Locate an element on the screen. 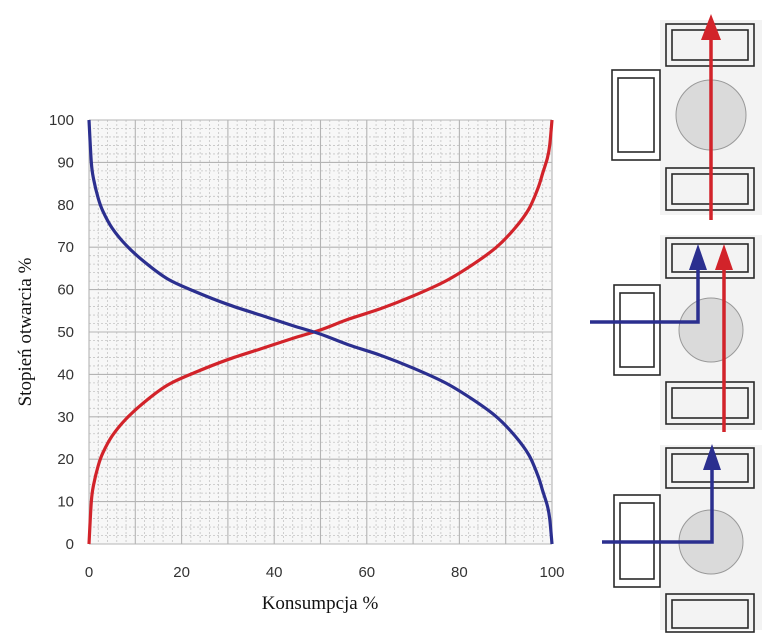 This screenshot has height=634, width=772. valve-middle-upper-port is located at coordinates (710, 258).